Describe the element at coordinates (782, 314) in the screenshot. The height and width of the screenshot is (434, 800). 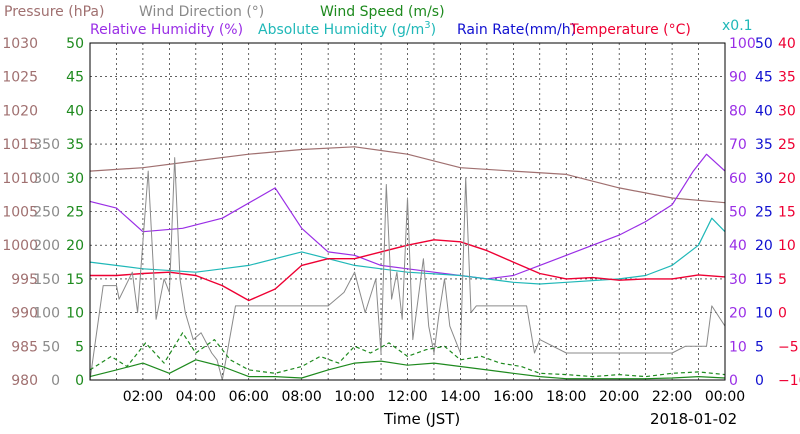
I see `temperature-tick-label: 0` at that location.